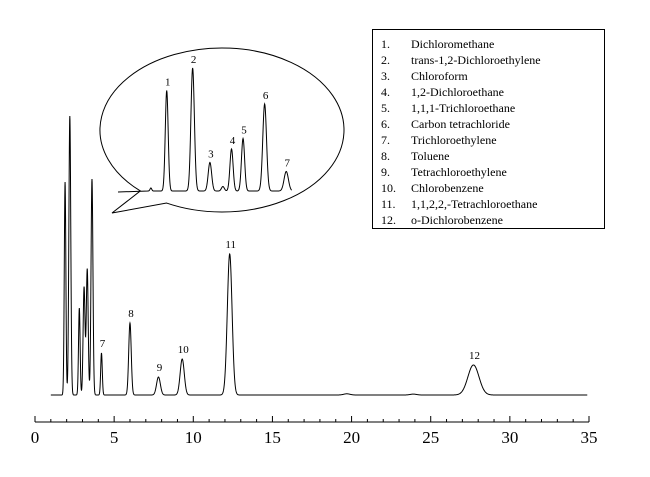 The image size is (650, 477). I want to click on legend-item-number: 1., so click(385, 44).